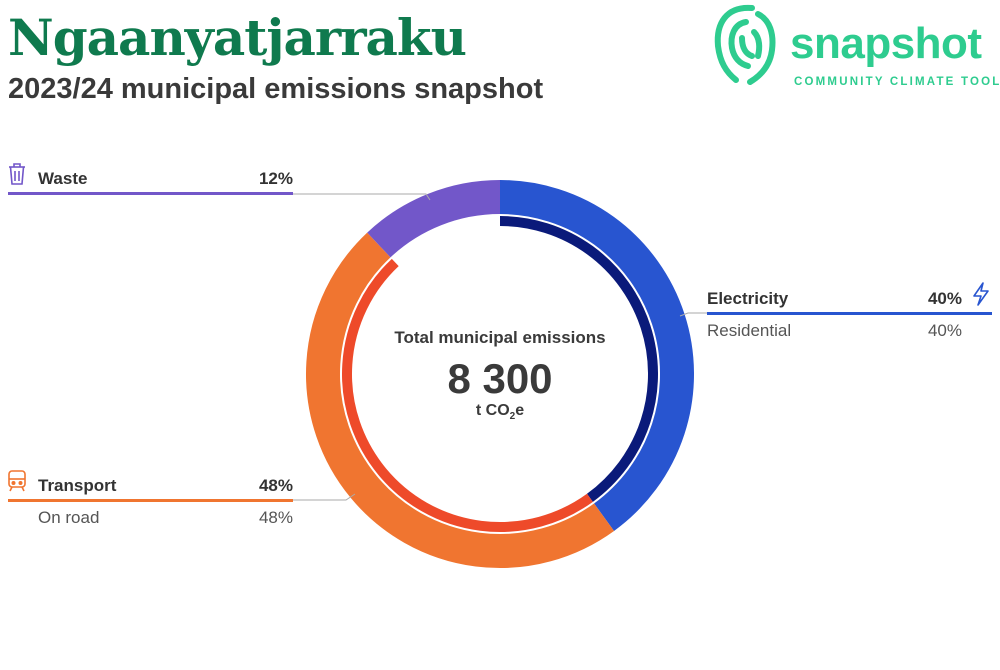  What do you see at coordinates (693, 314) in the screenshot?
I see `electricity-leader-line` at bounding box center [693, 314].